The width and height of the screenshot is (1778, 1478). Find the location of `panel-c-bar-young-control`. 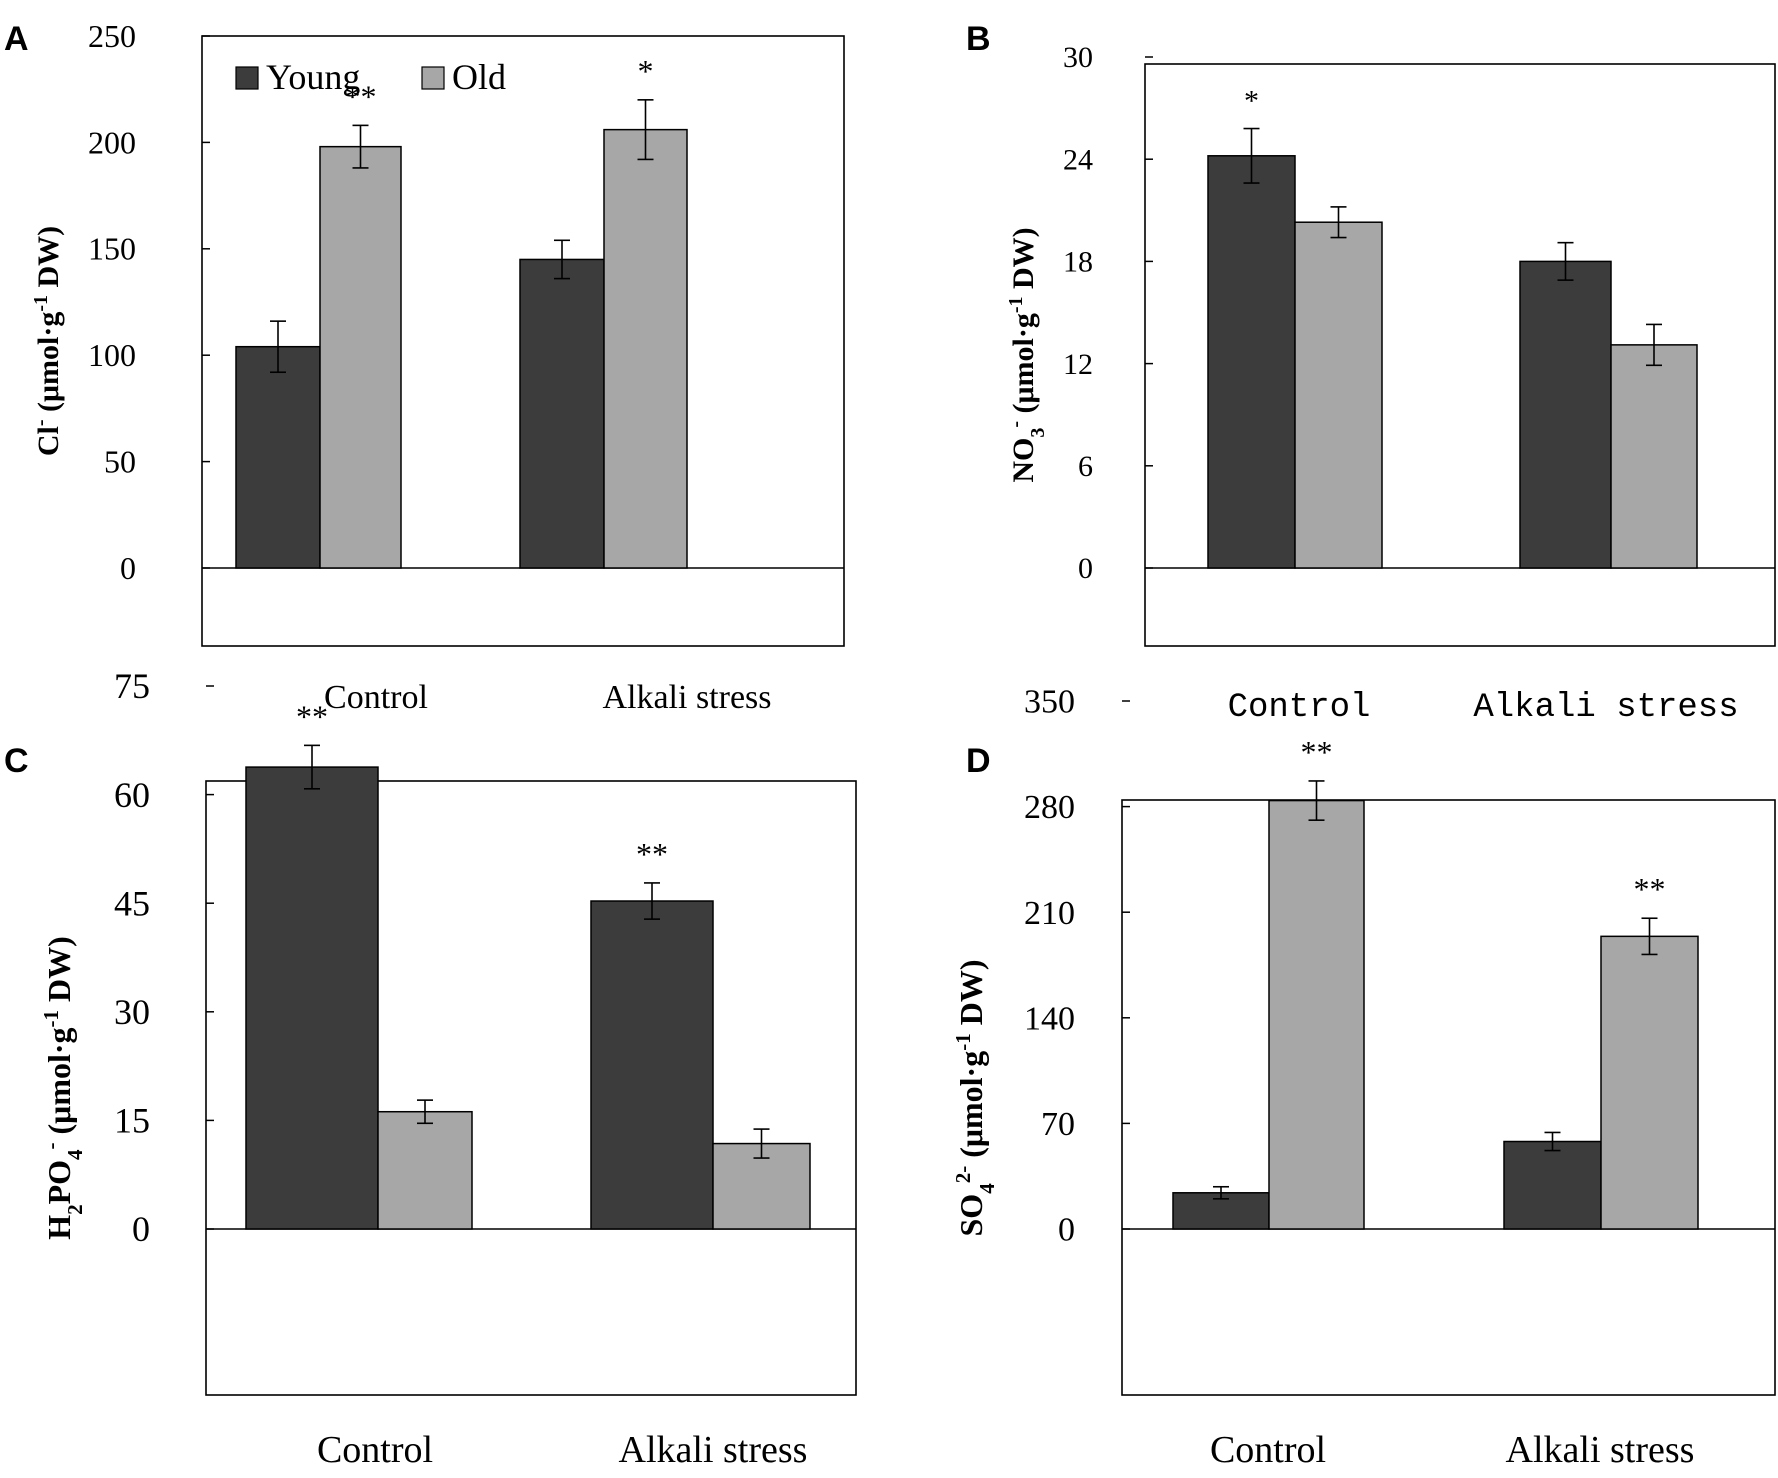

panel-c-bar-young-control is located at coordinates (312, 998).